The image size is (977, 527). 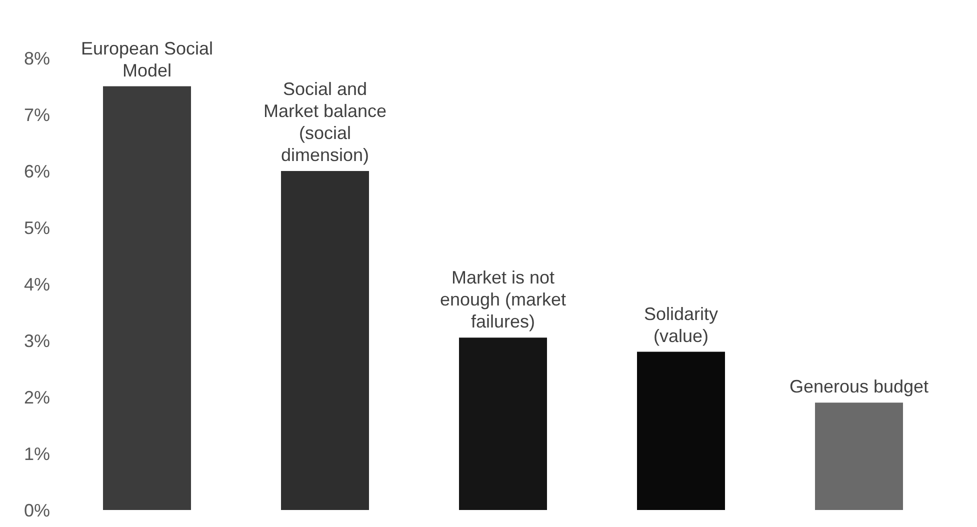 I want to click on y-tick-label: 7%, so click(x=37, y=114).